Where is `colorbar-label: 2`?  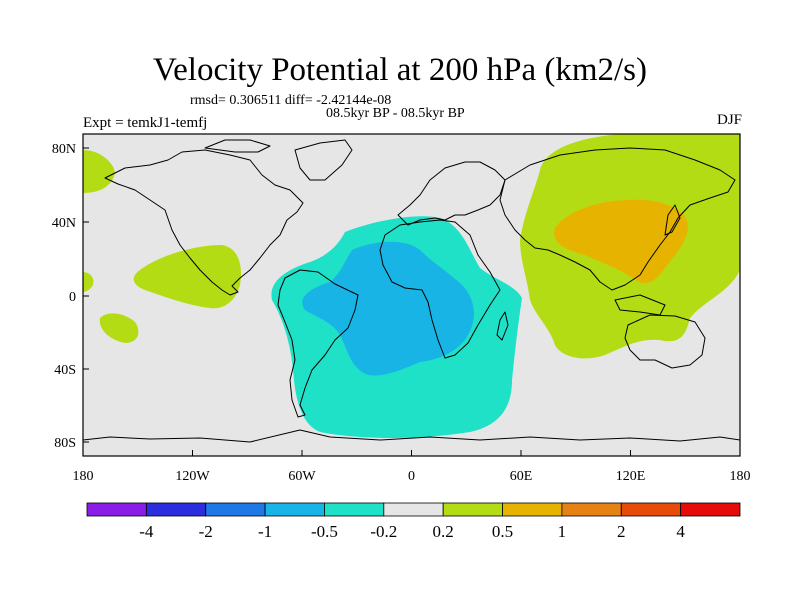 colorbar-label: 2 is located at coordinates (621, 531).